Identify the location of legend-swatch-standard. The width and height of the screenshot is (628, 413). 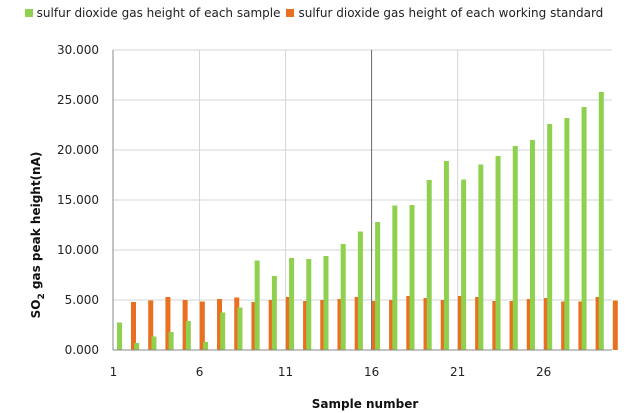
(290, 13).